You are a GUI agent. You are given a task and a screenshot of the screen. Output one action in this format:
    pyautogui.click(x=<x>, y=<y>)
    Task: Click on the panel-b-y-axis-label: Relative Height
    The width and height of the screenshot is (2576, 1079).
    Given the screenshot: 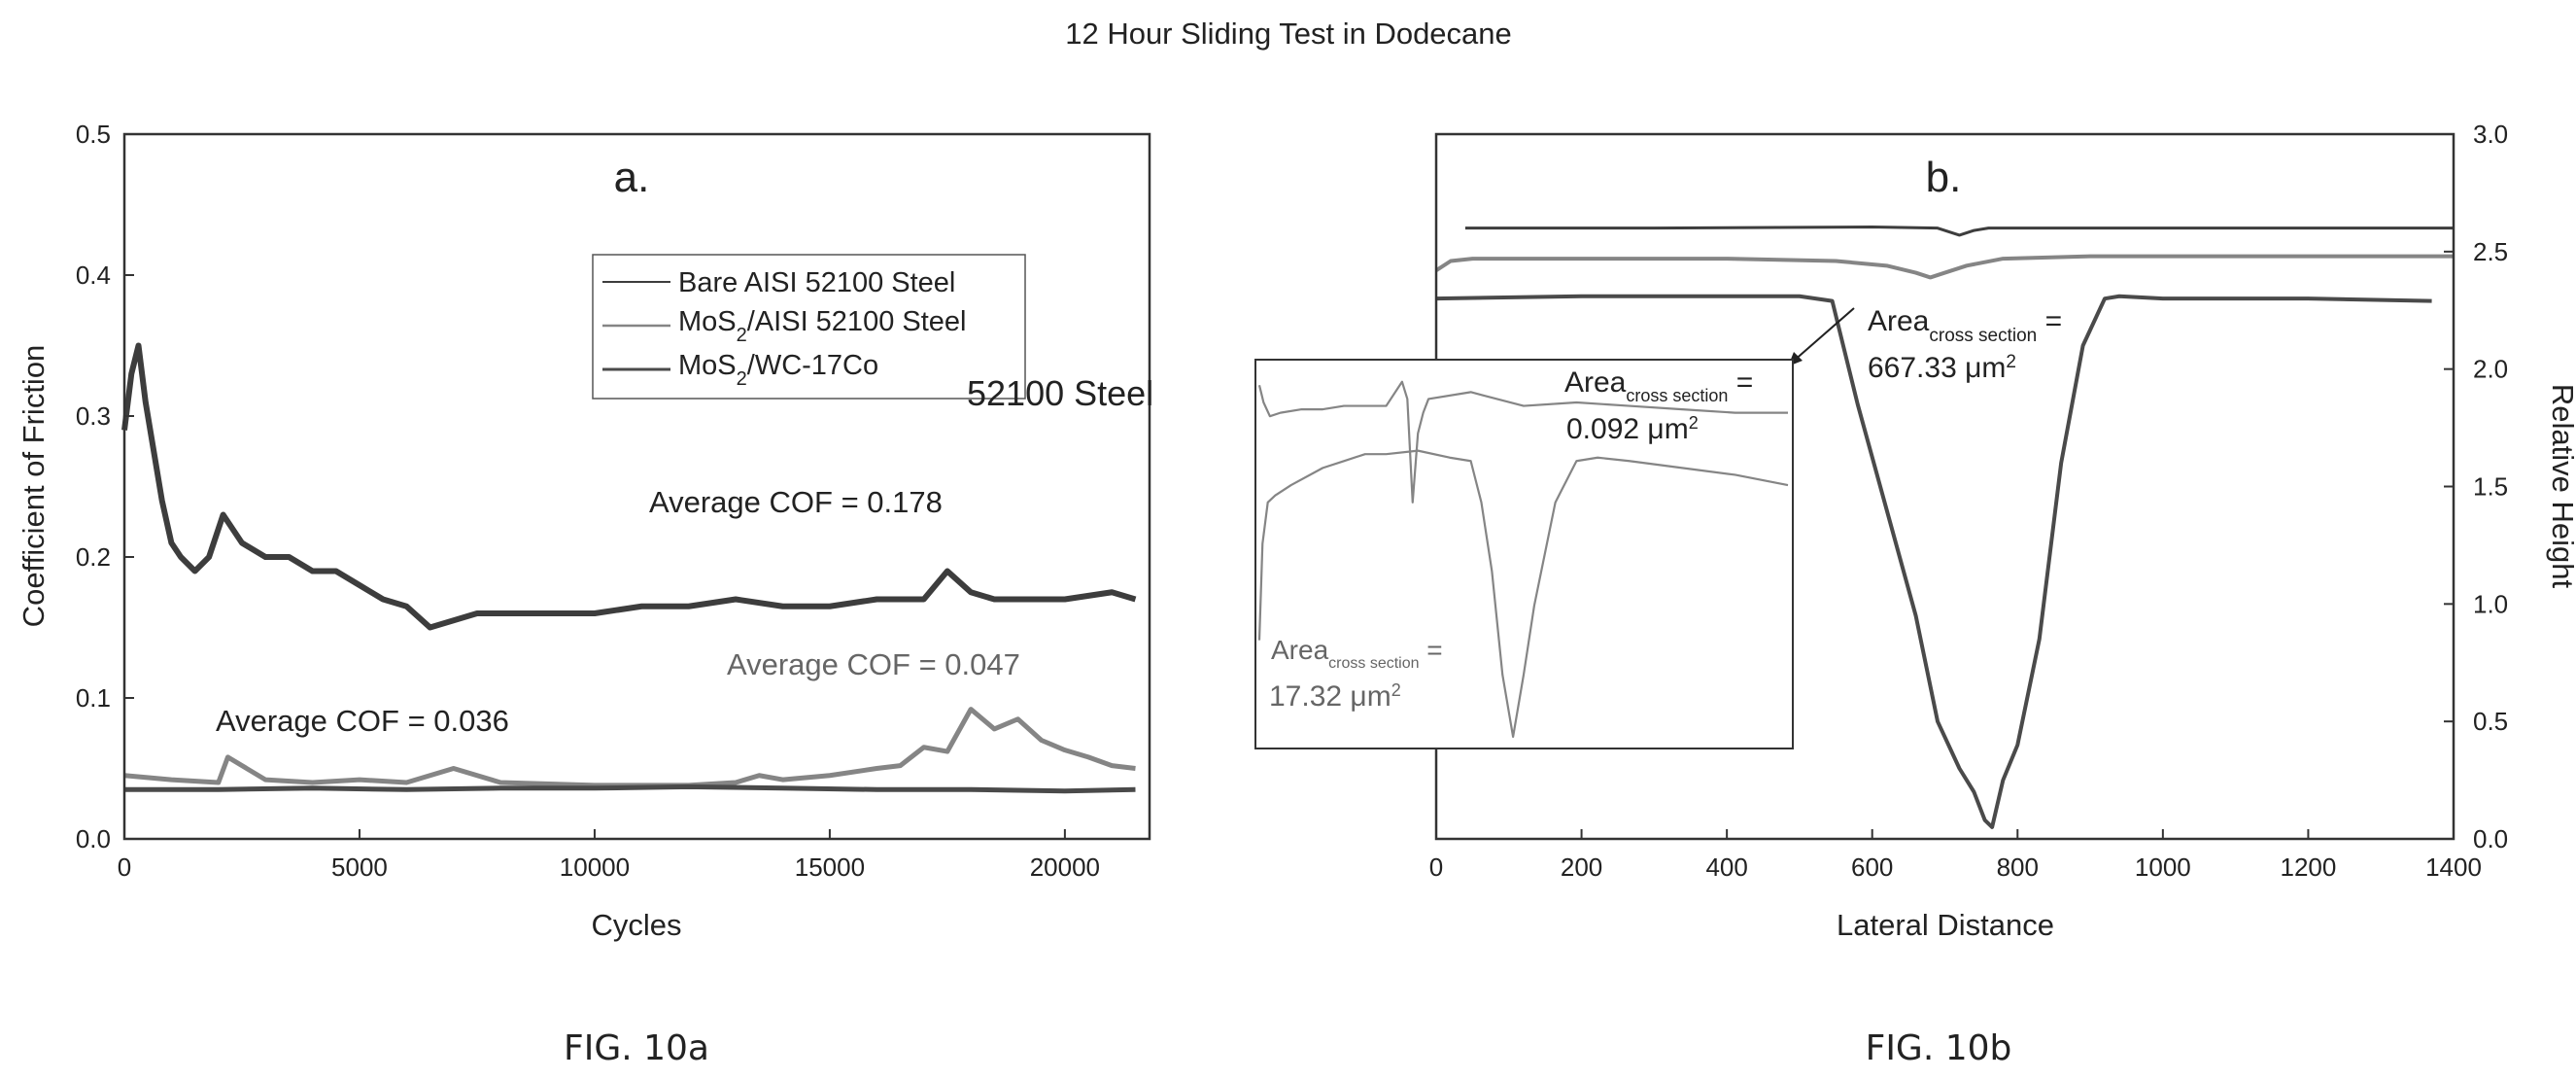 What is the action you would take?
    pyautogui.click(x=2561, y=486)
    